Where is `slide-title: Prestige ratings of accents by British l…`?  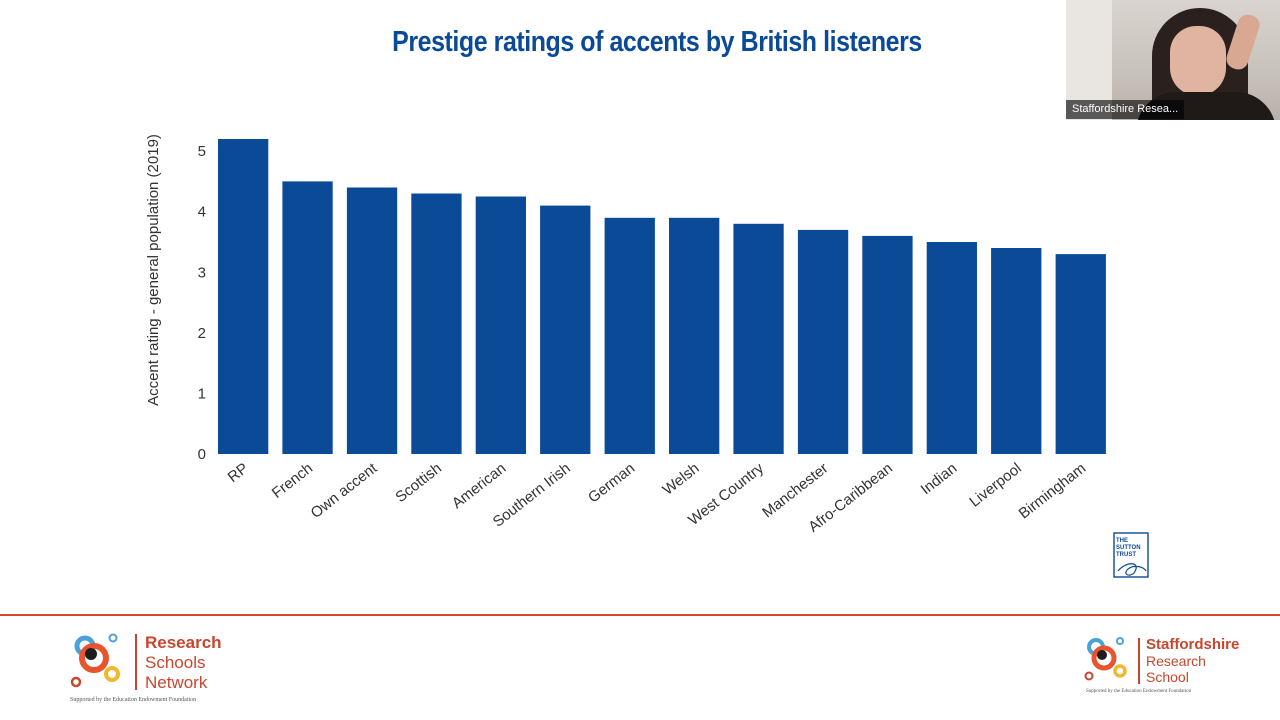
slide-title: Prestige ratings of accents by British l… is located at coordinates (657, 42).